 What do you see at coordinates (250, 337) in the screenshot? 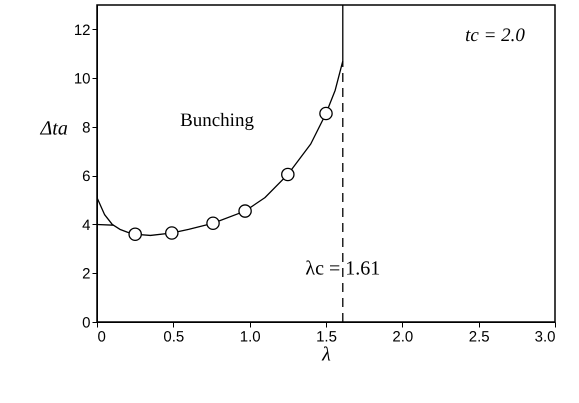
I see `x-tick-label: 1.0` at bounding box center [250, 337].